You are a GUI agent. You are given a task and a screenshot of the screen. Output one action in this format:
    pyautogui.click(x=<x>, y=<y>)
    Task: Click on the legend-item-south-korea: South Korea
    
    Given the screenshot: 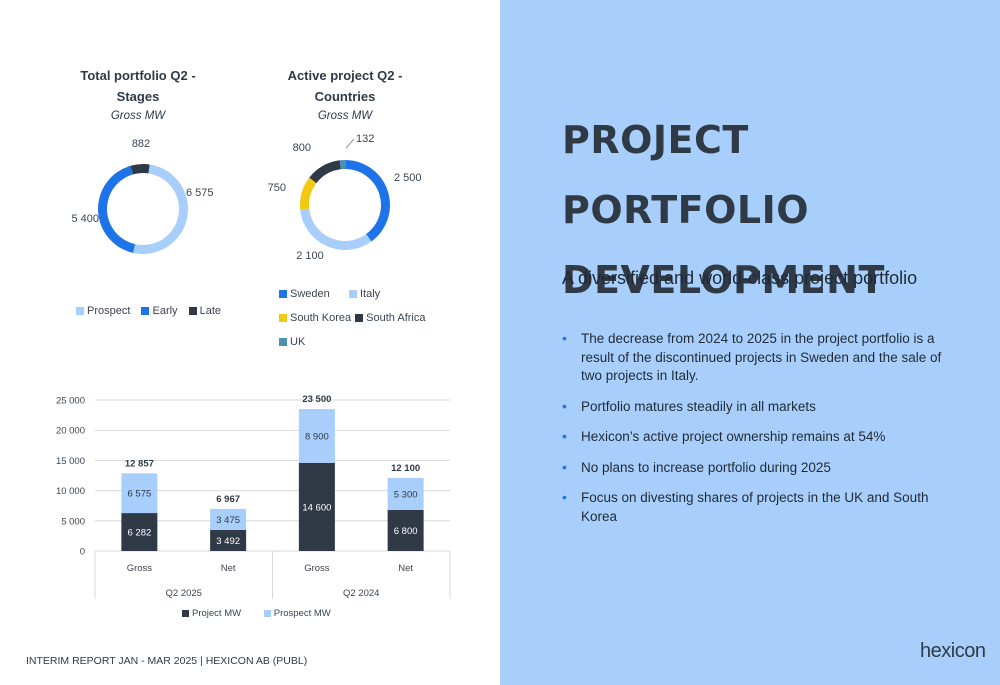 What is the action you would take?
    pyautogui.click(x=315, y=318)
    